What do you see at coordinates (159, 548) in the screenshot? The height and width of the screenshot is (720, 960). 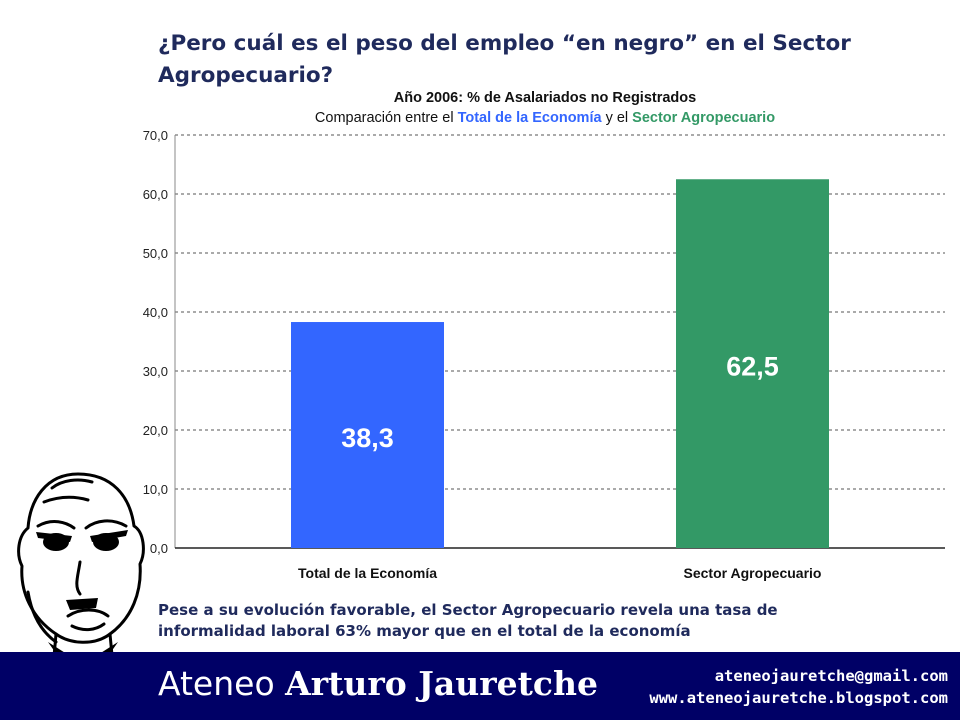 I see `y-tick-label: 0,0` at bounding box center [159, 548].